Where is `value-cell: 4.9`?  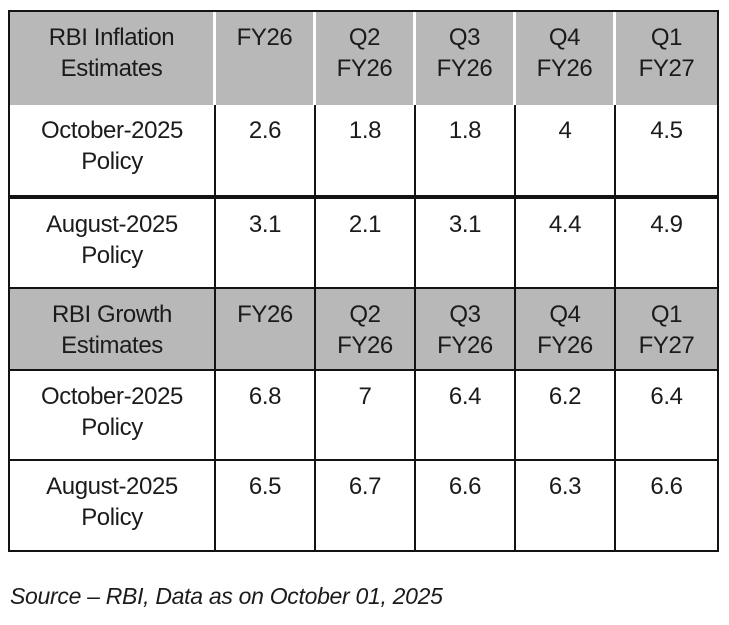
value-cell: 4.9 is located at coordinates (666, 244).